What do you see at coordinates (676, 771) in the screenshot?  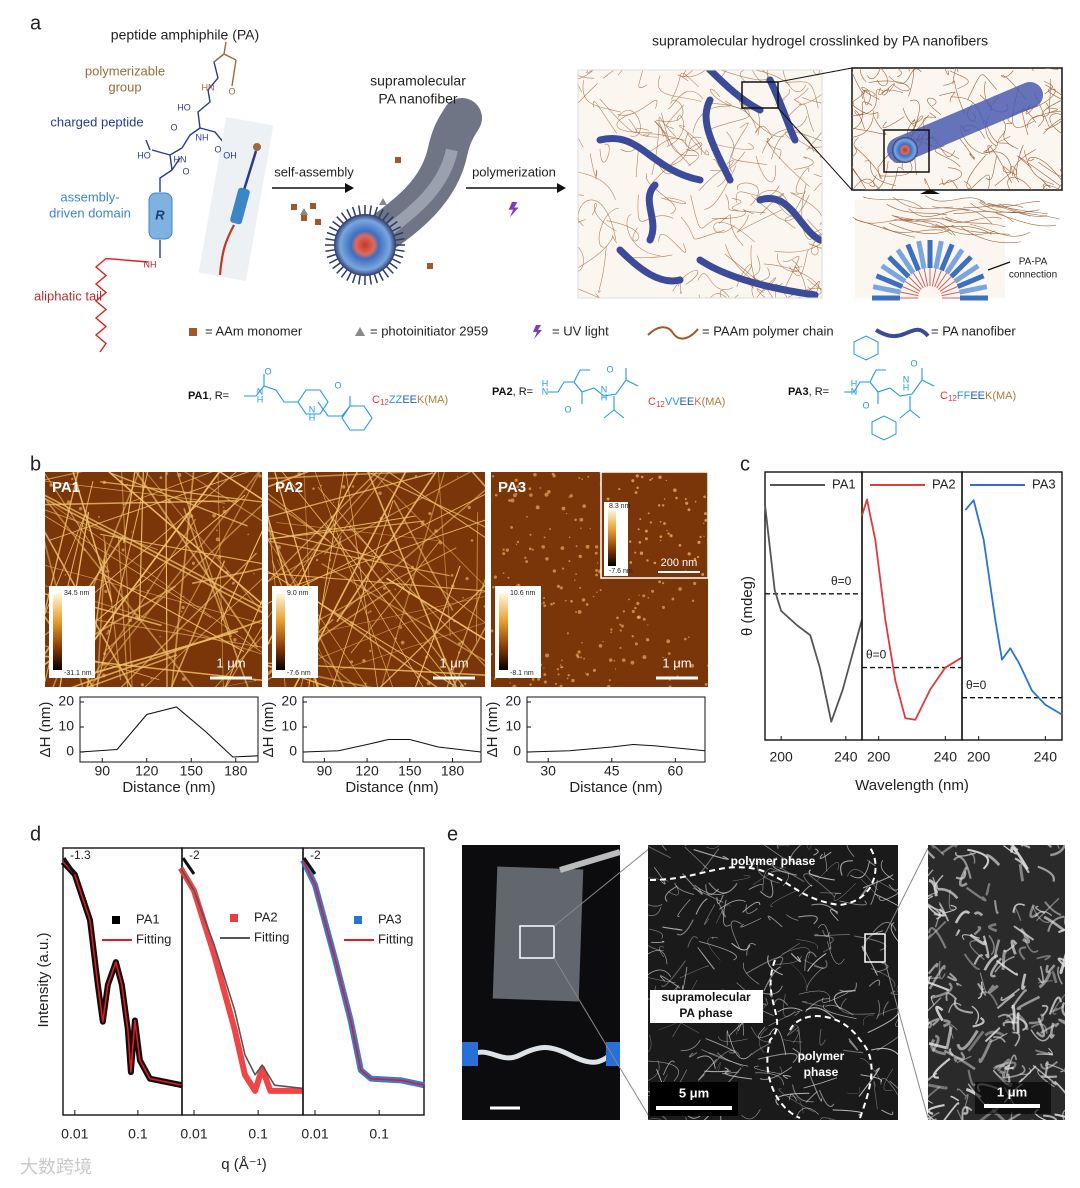 I see `x-tick-label: 60` at bounding box center [676, 771].